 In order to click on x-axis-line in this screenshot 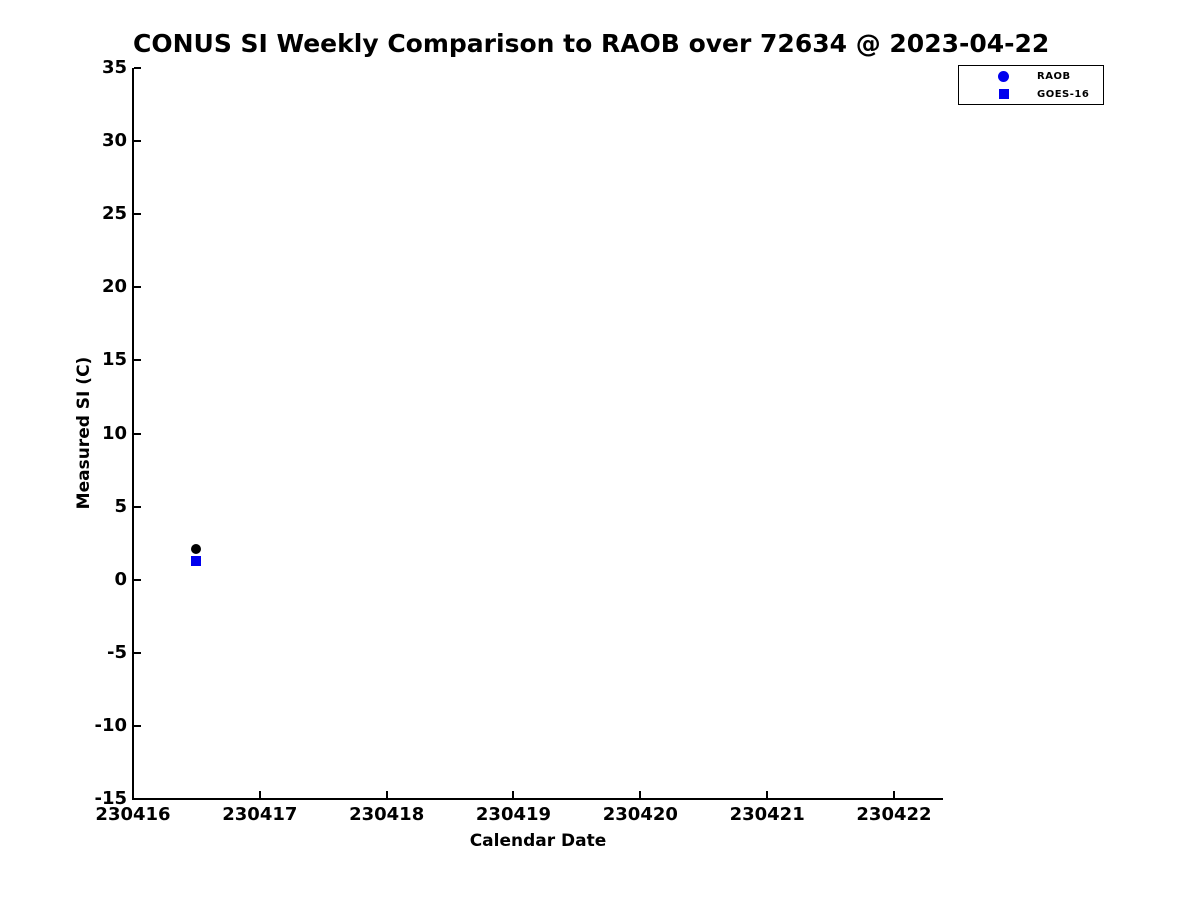, I will do `click(537, 799)`.